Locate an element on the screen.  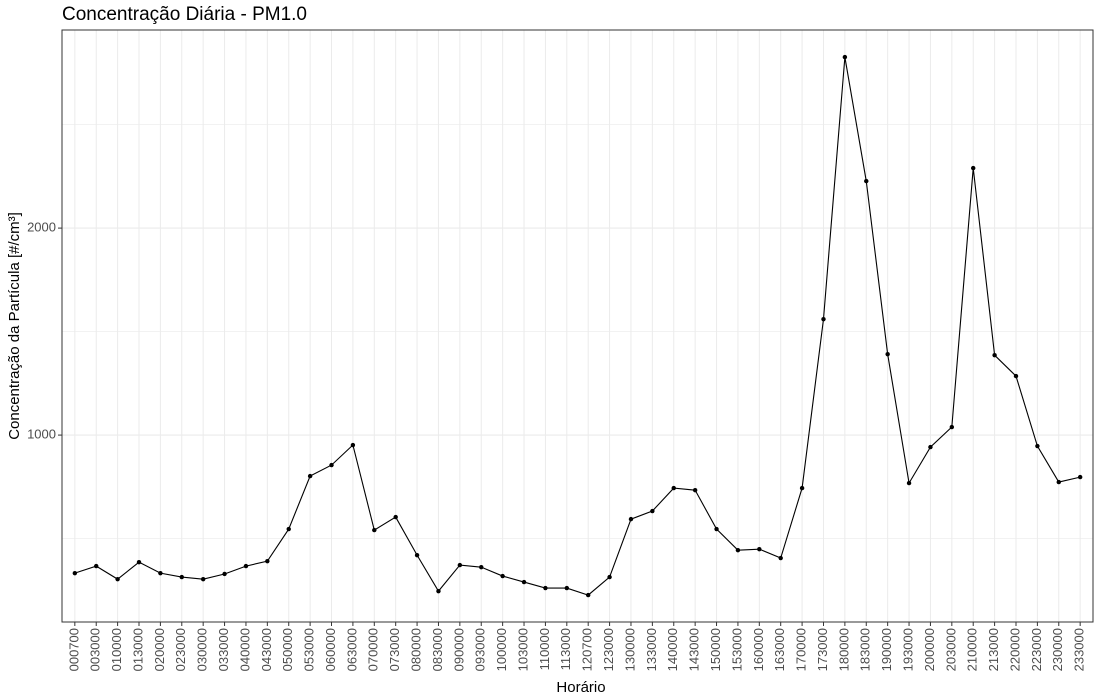
x-tick-label: 103000 is located at coordinates (522, 649).